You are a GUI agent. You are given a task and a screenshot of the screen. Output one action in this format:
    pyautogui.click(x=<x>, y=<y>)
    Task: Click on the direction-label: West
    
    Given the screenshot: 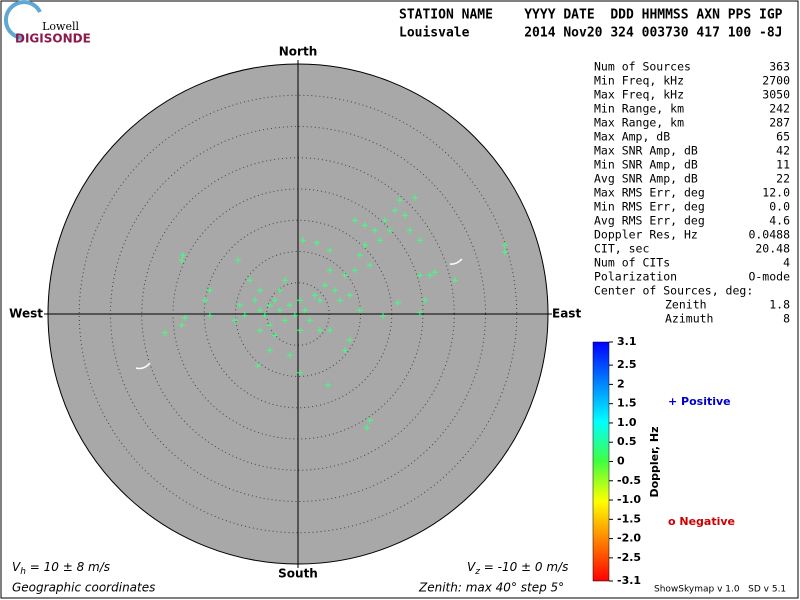 What is the action you would take?
    pyautogui.click(x=26, y=314)
    